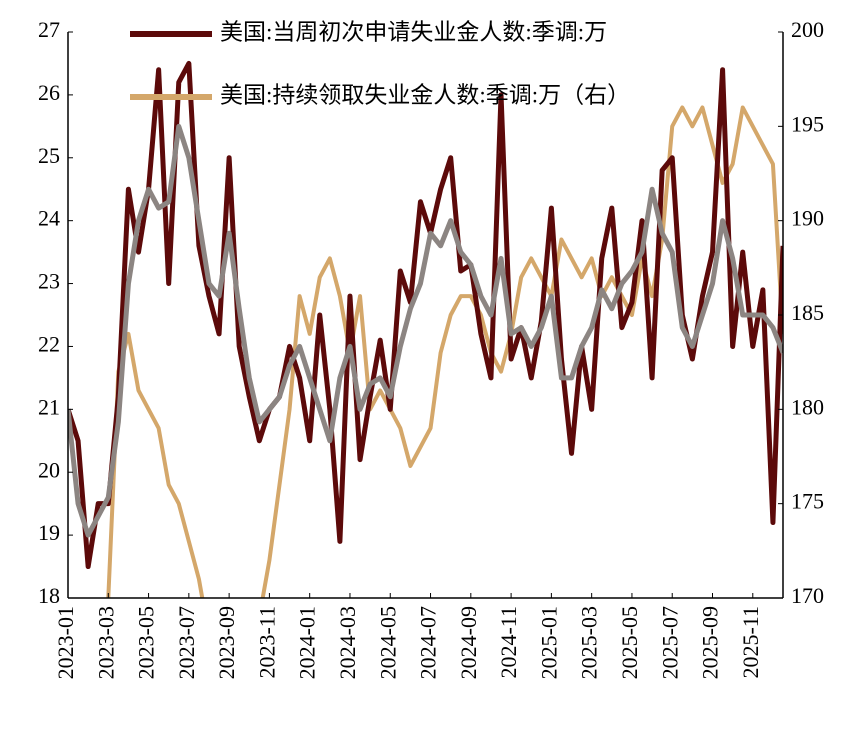 The width and height of the screenshot is (868, 736). Describe the element at coordinates (548, 642) in the screenshot. I see `x-tick-label: 2025-01` at that location.